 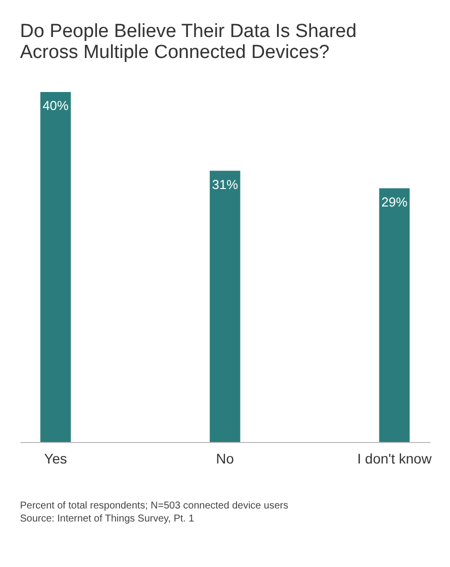 What do you see at coordinates (394, 458) in the screenshot?
I see `x-tick-label: I don't know` at bounding box center [394, 458].